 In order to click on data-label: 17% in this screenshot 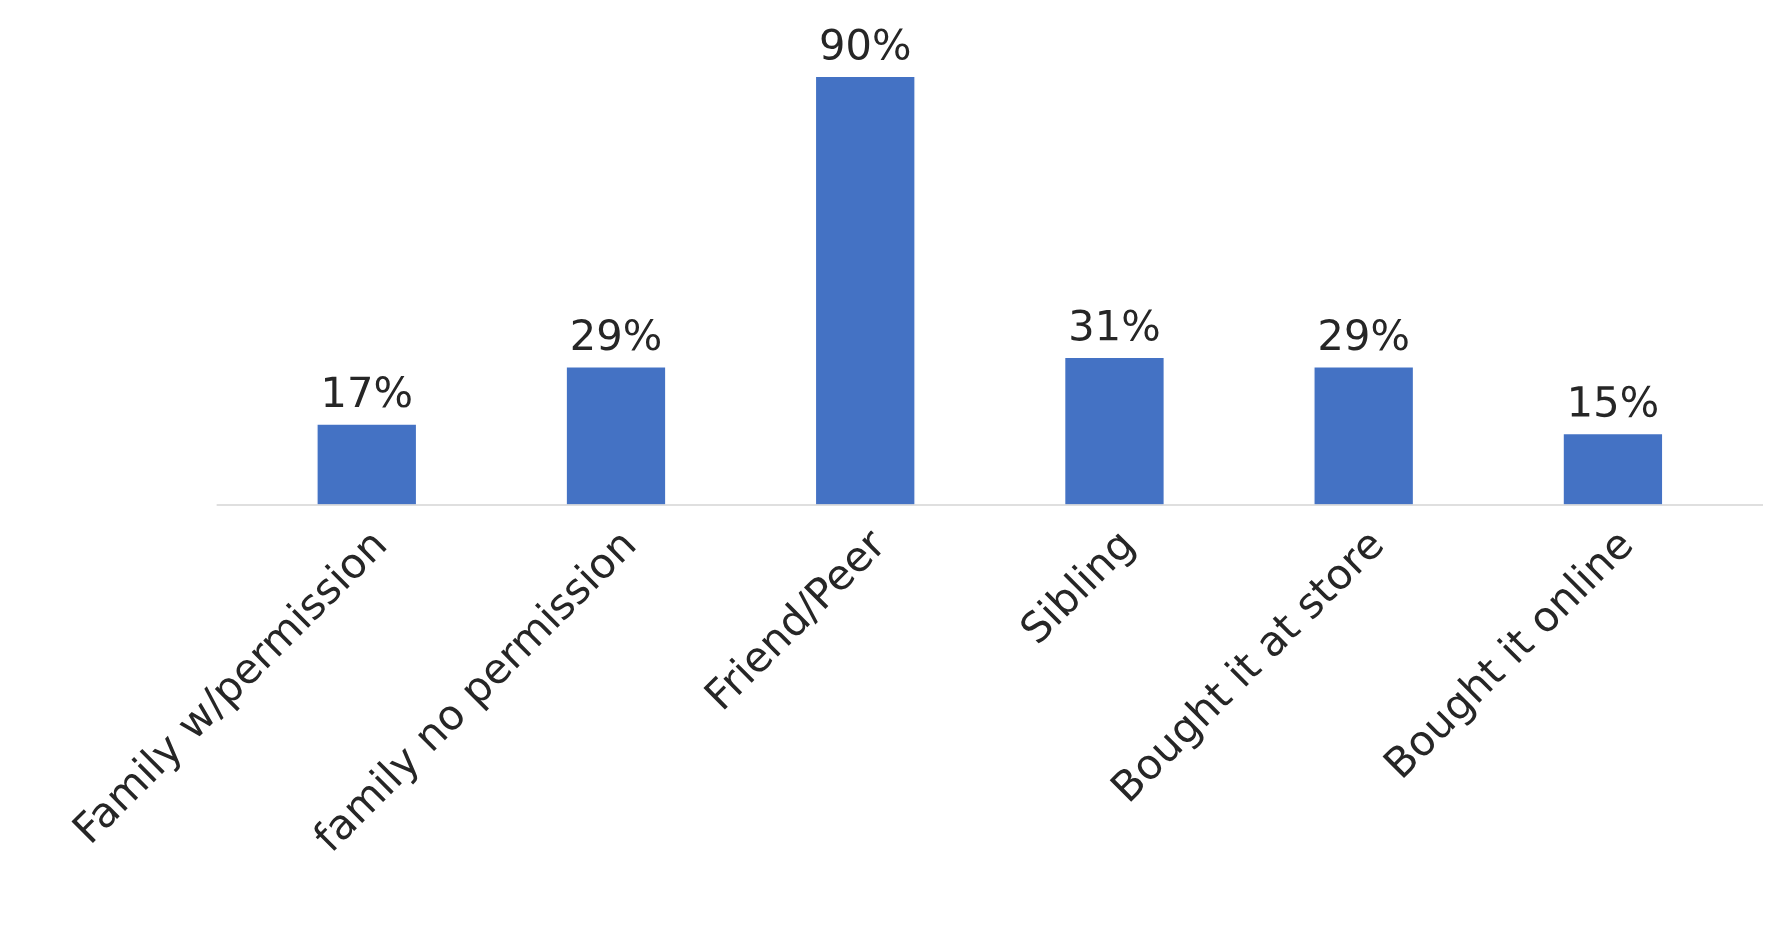, I will do `click(368, 392)`.